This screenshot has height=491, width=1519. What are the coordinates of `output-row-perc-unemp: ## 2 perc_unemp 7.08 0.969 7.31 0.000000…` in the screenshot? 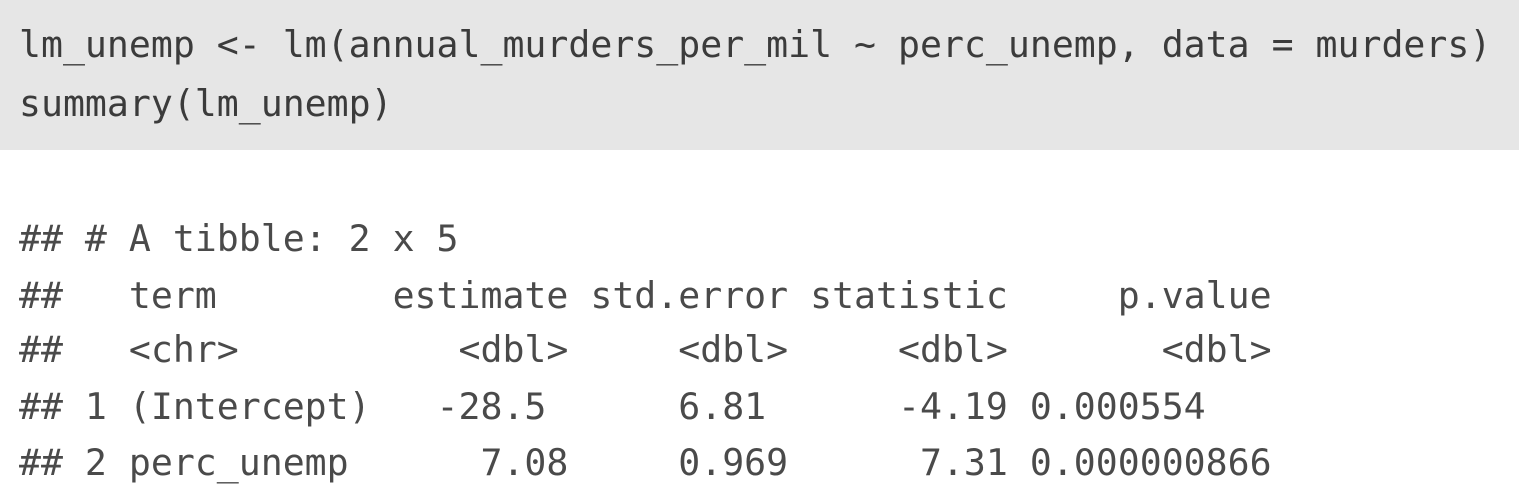 It's located at (645, 462).